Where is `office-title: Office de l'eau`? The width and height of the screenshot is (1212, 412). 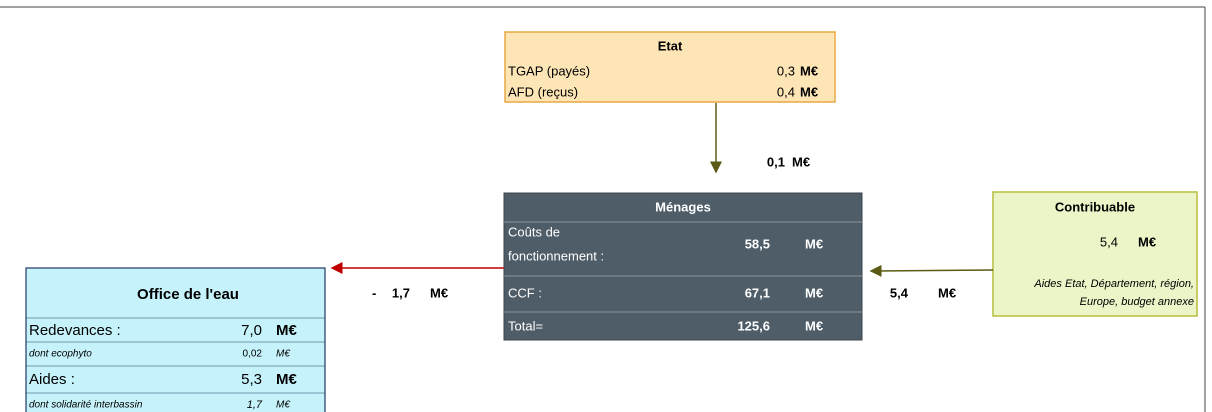
office-title: Office de l'eau is located at coordinates (188, 294).